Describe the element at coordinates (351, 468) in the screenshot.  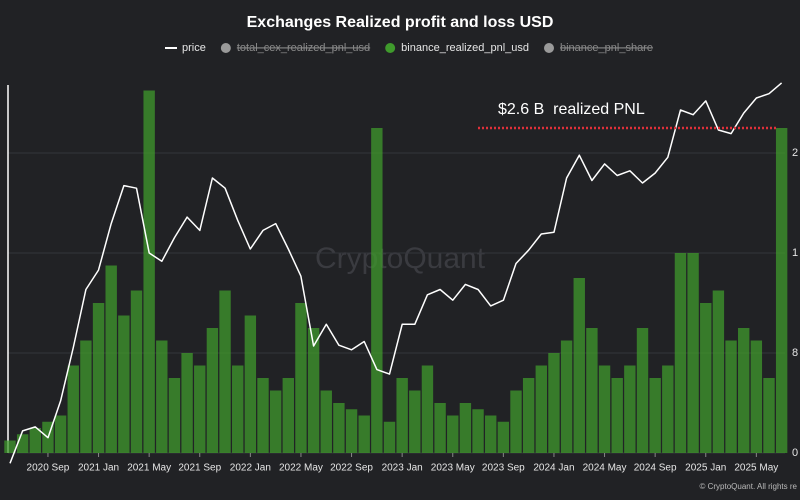
I see `x-tick-label: 2022 Sep` at that location.